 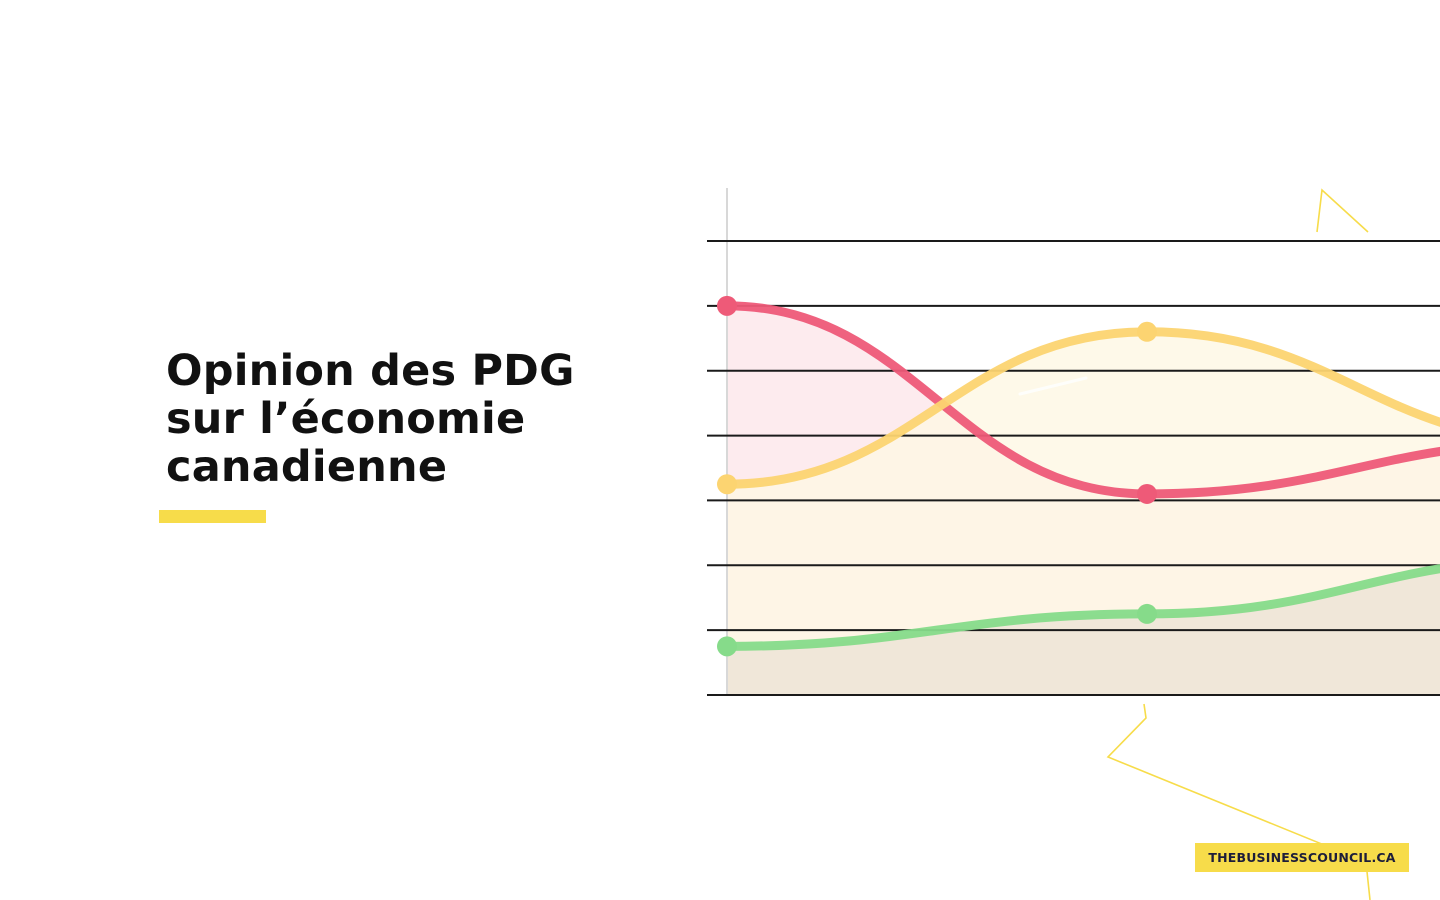 I want to click on brand-url: THEBUSINESSCOUNCIL.CA, so click(x=1302, y=857).